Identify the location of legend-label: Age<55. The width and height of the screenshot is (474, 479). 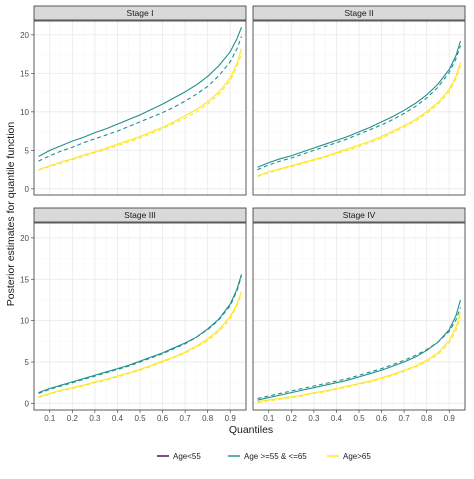
(187, 456).